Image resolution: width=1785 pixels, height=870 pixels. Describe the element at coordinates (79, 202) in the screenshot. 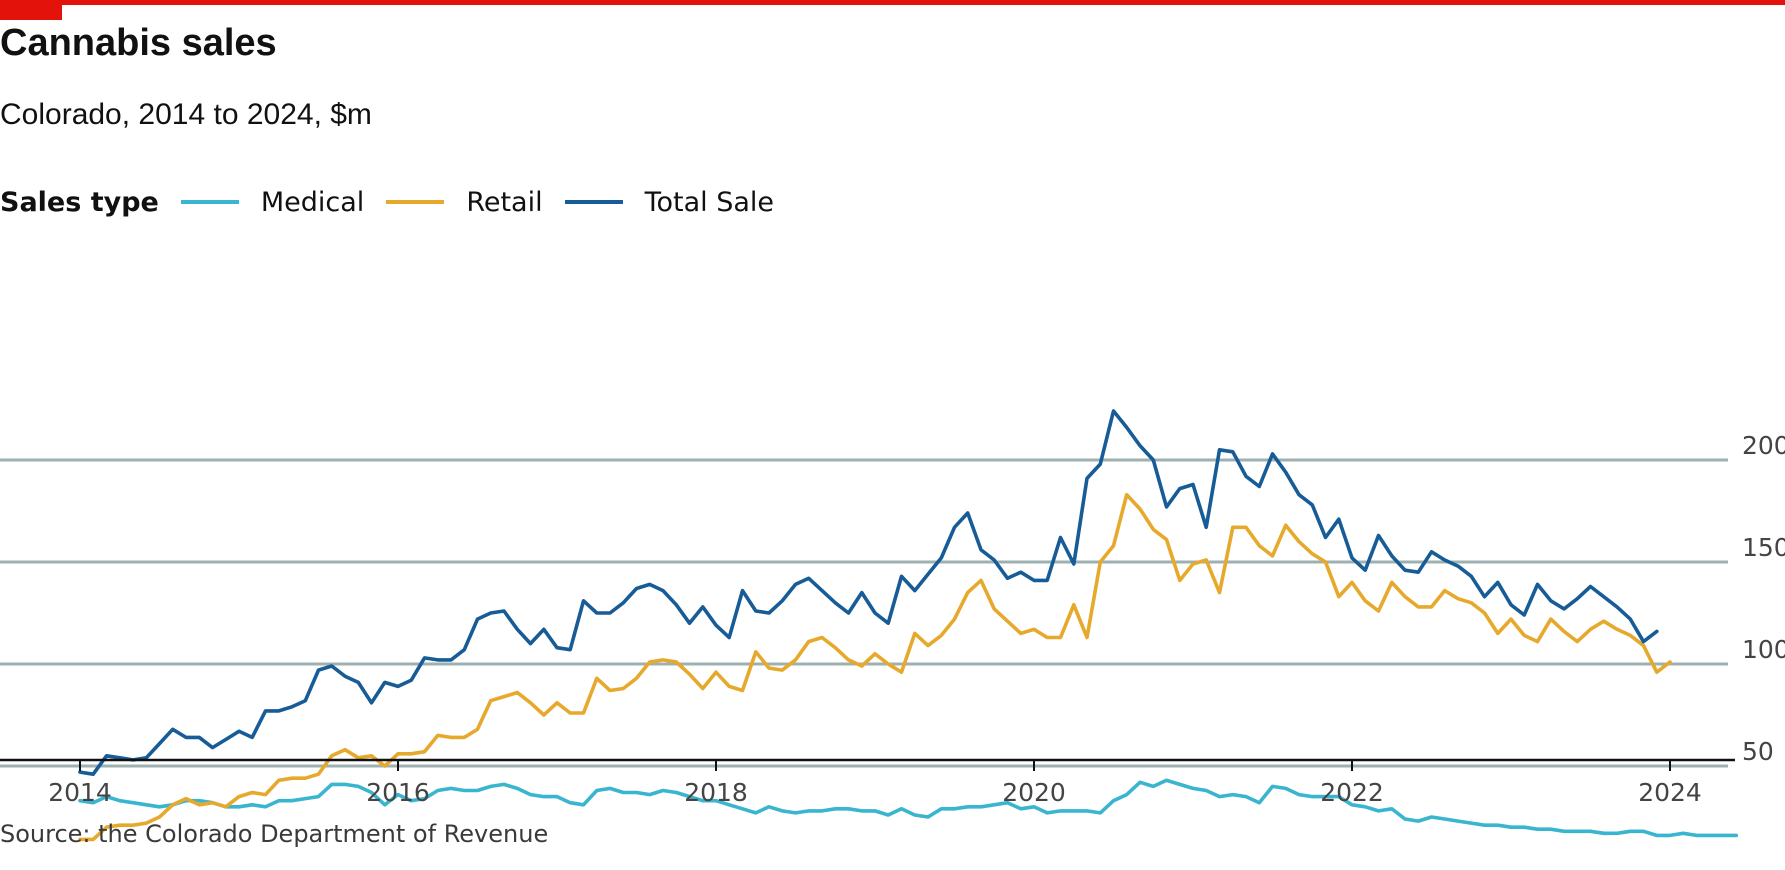

I see `legend-title: Sales type` at that location.